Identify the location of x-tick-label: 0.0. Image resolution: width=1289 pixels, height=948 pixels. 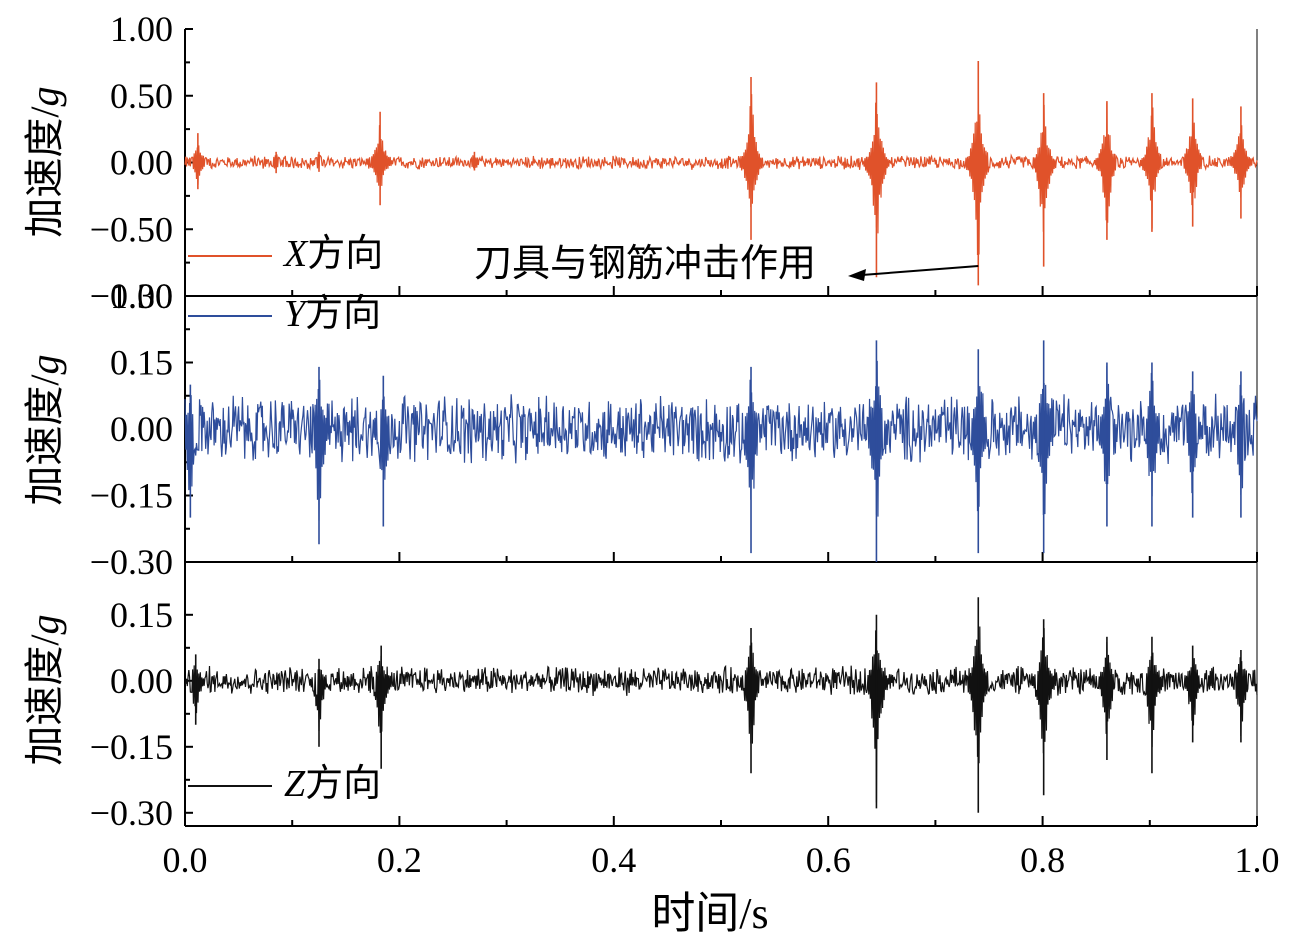
(185, 860).